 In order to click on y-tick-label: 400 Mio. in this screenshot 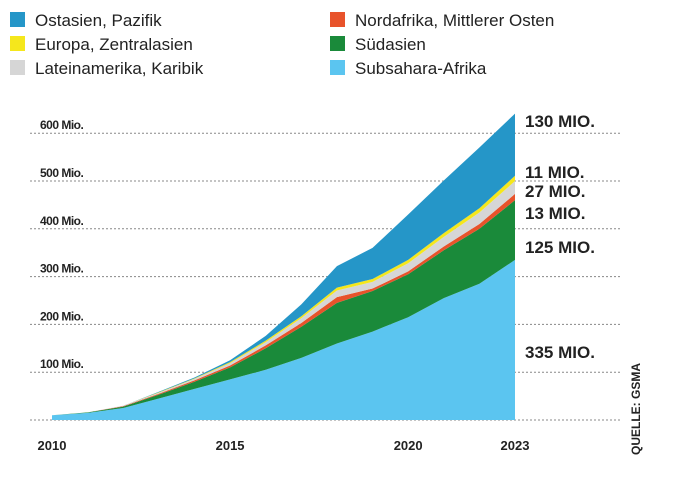, I will do `click(62, 221)`.